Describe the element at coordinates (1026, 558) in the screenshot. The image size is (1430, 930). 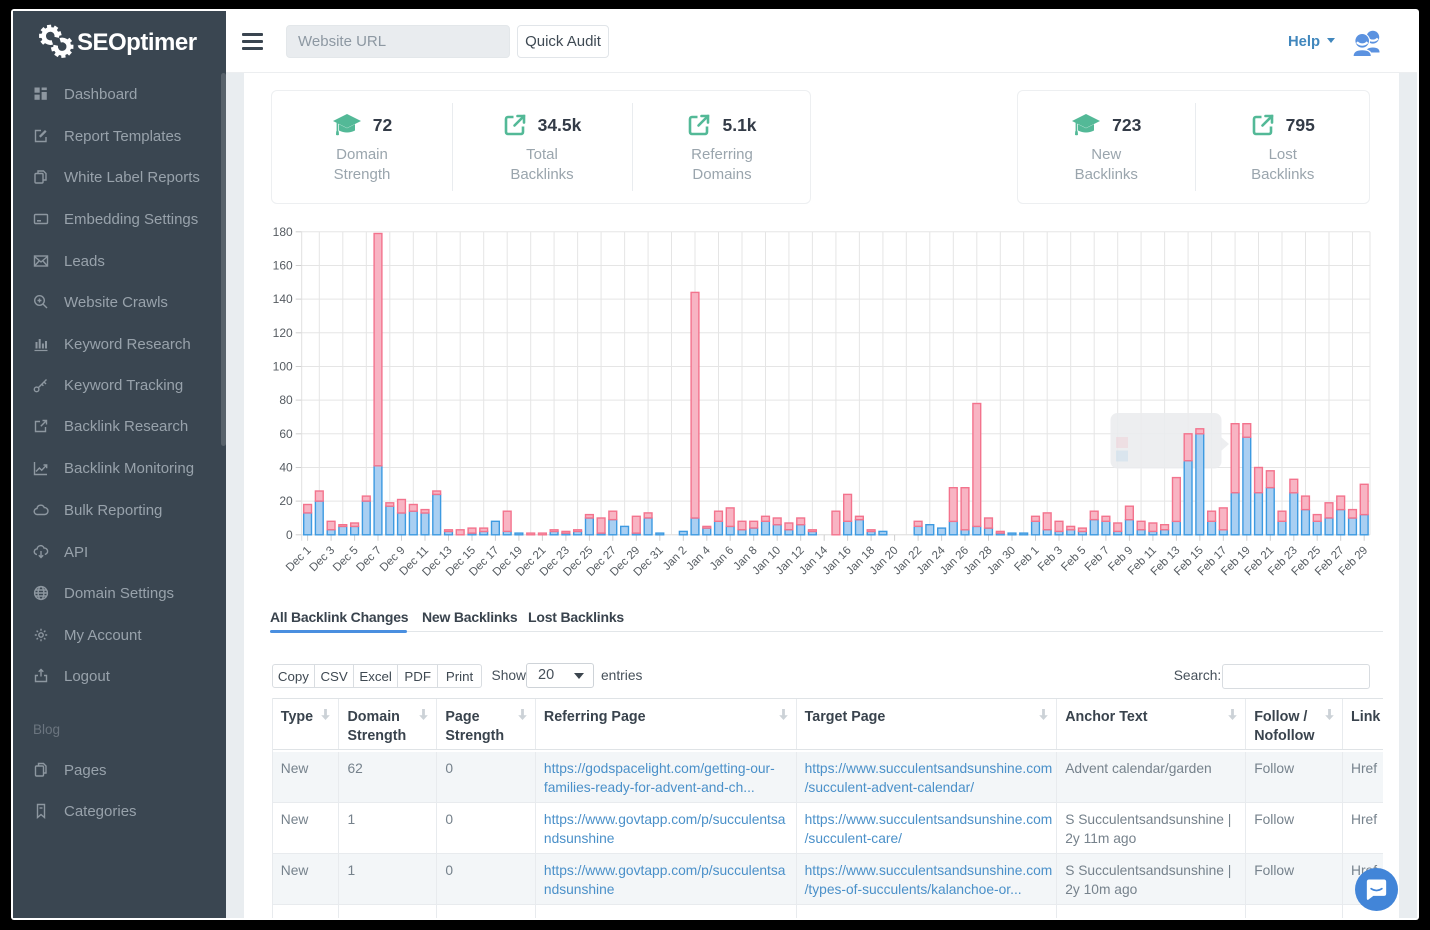
I see `svg-text: Feb 1` at that location.